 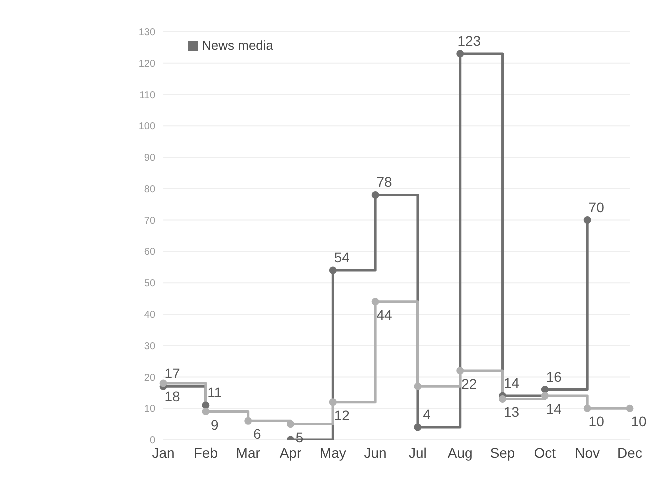 What do you see at coordinates (206, 452) in the screenshot?
I see `x-tick-label: Feb` at bounding box center [206, 452].